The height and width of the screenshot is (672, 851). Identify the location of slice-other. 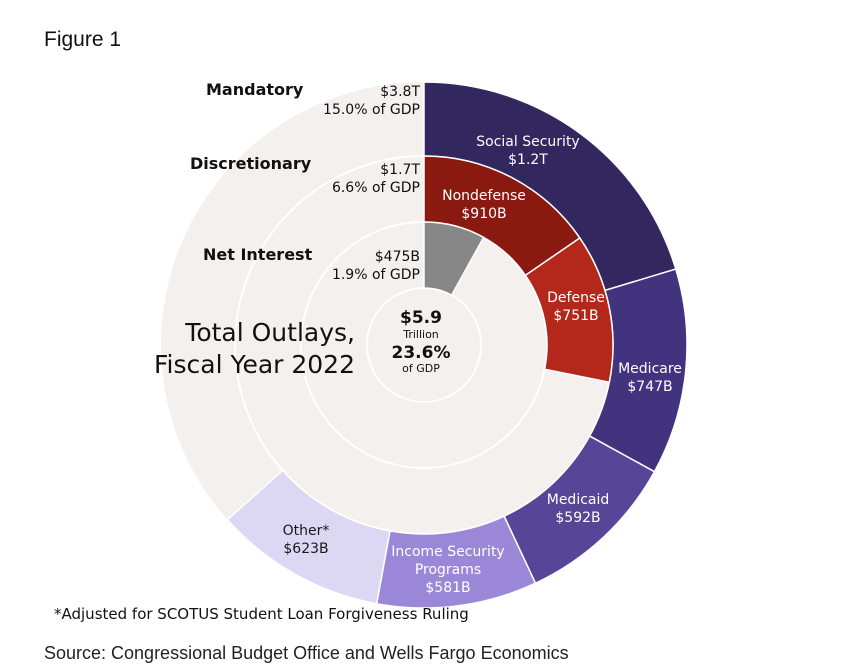
(308, 537).